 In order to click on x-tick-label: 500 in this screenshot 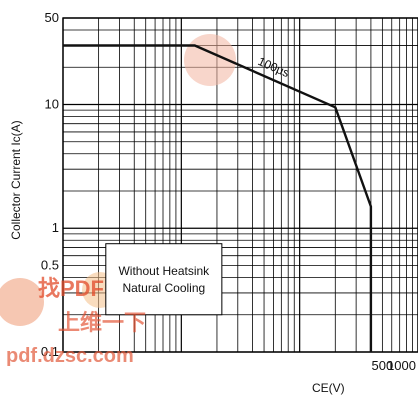, I will do `click(383, 365)`.